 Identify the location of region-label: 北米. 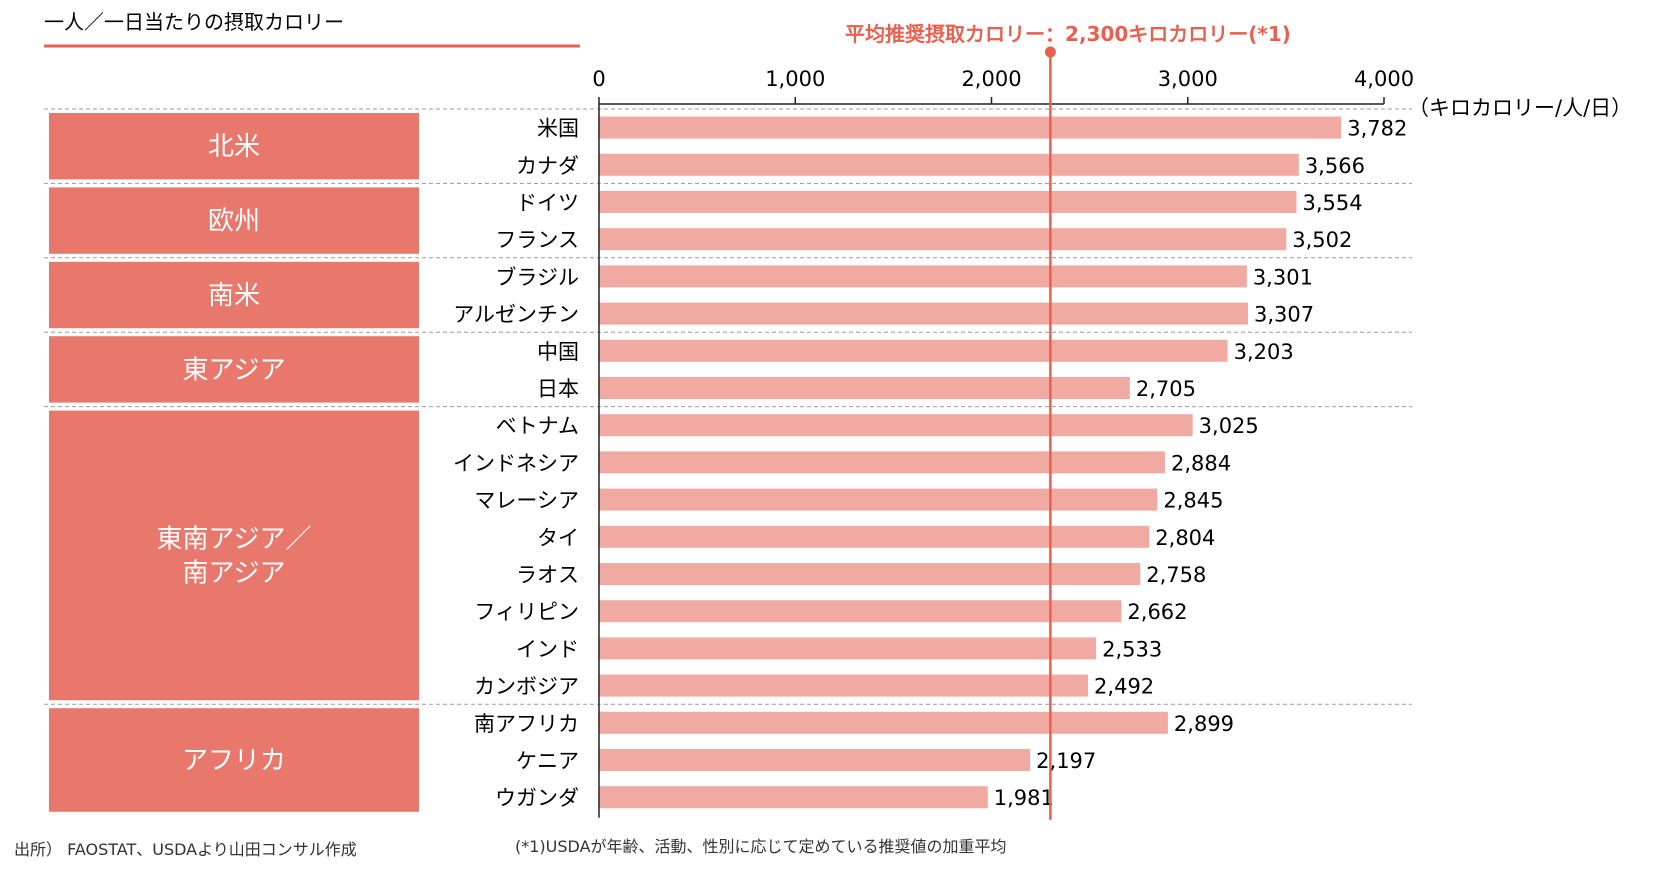
(234, 147).